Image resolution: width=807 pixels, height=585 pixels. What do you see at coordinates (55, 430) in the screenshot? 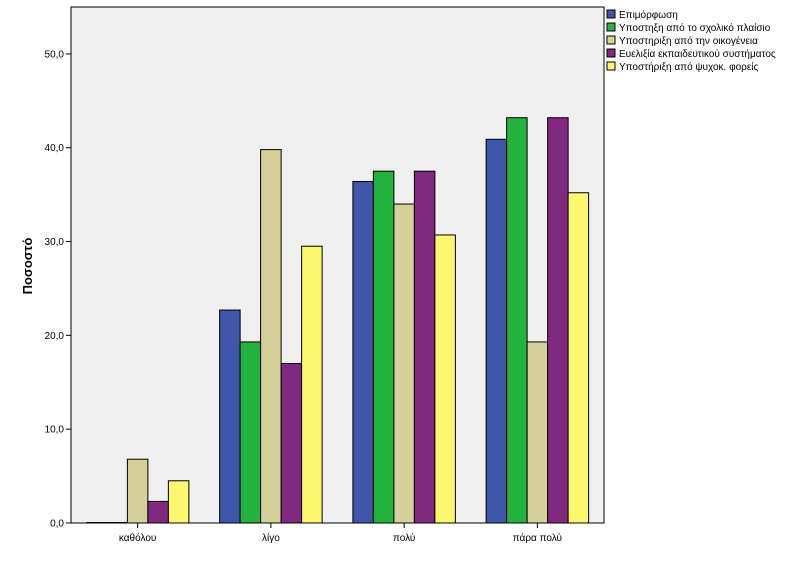
I see `y-tick-label: 10,0` at bounding box center [55, 430].